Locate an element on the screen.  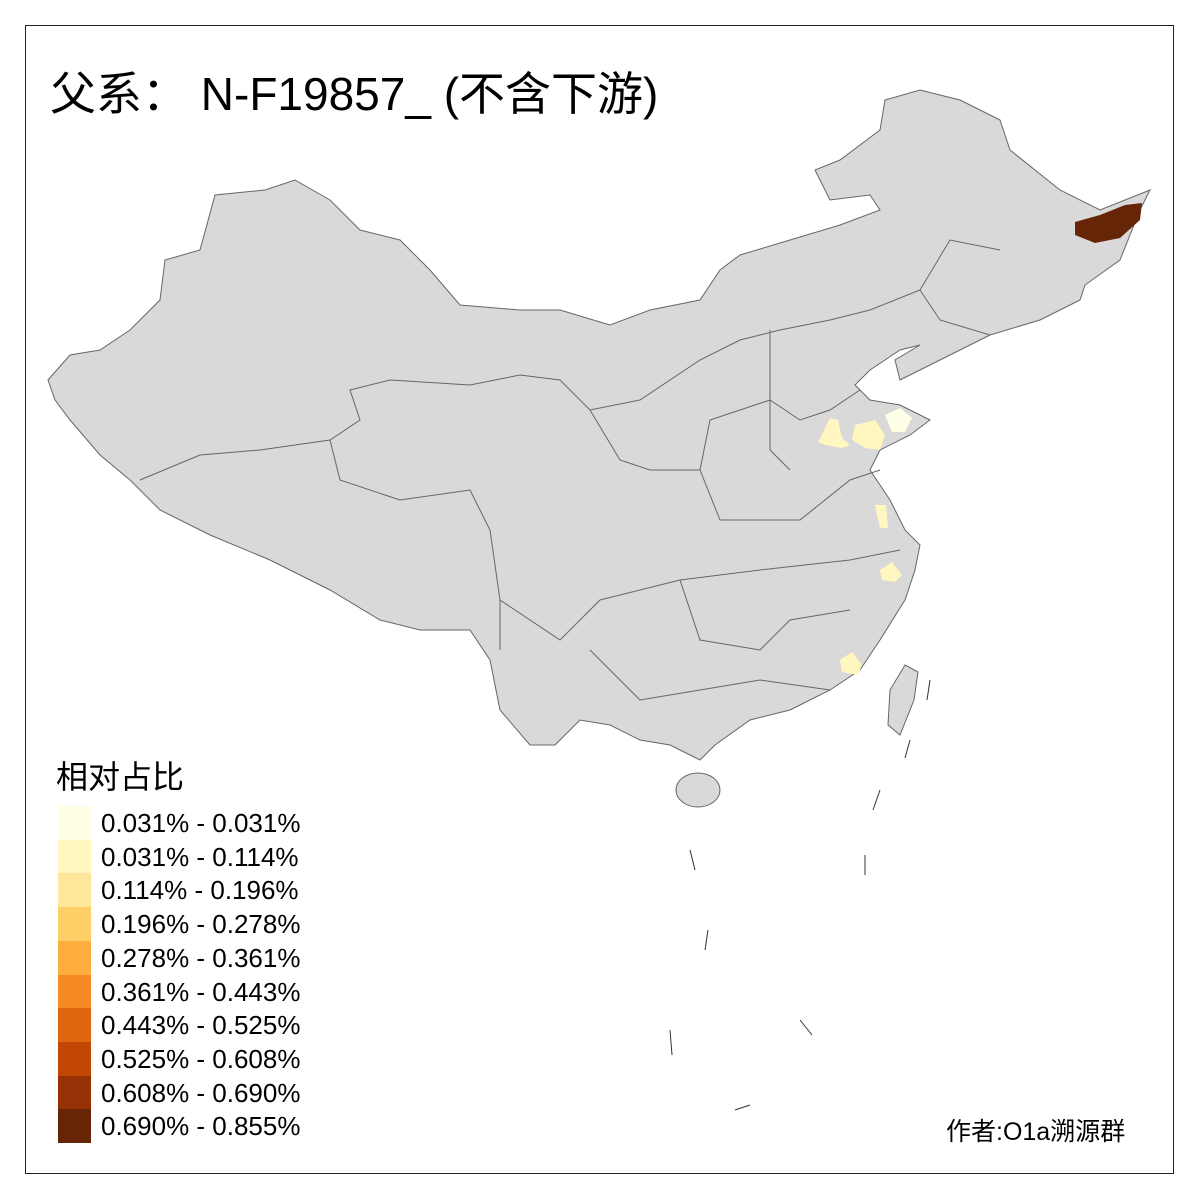
legend-item: 0.031% - 0.031% is located at coordinates (208, 823).